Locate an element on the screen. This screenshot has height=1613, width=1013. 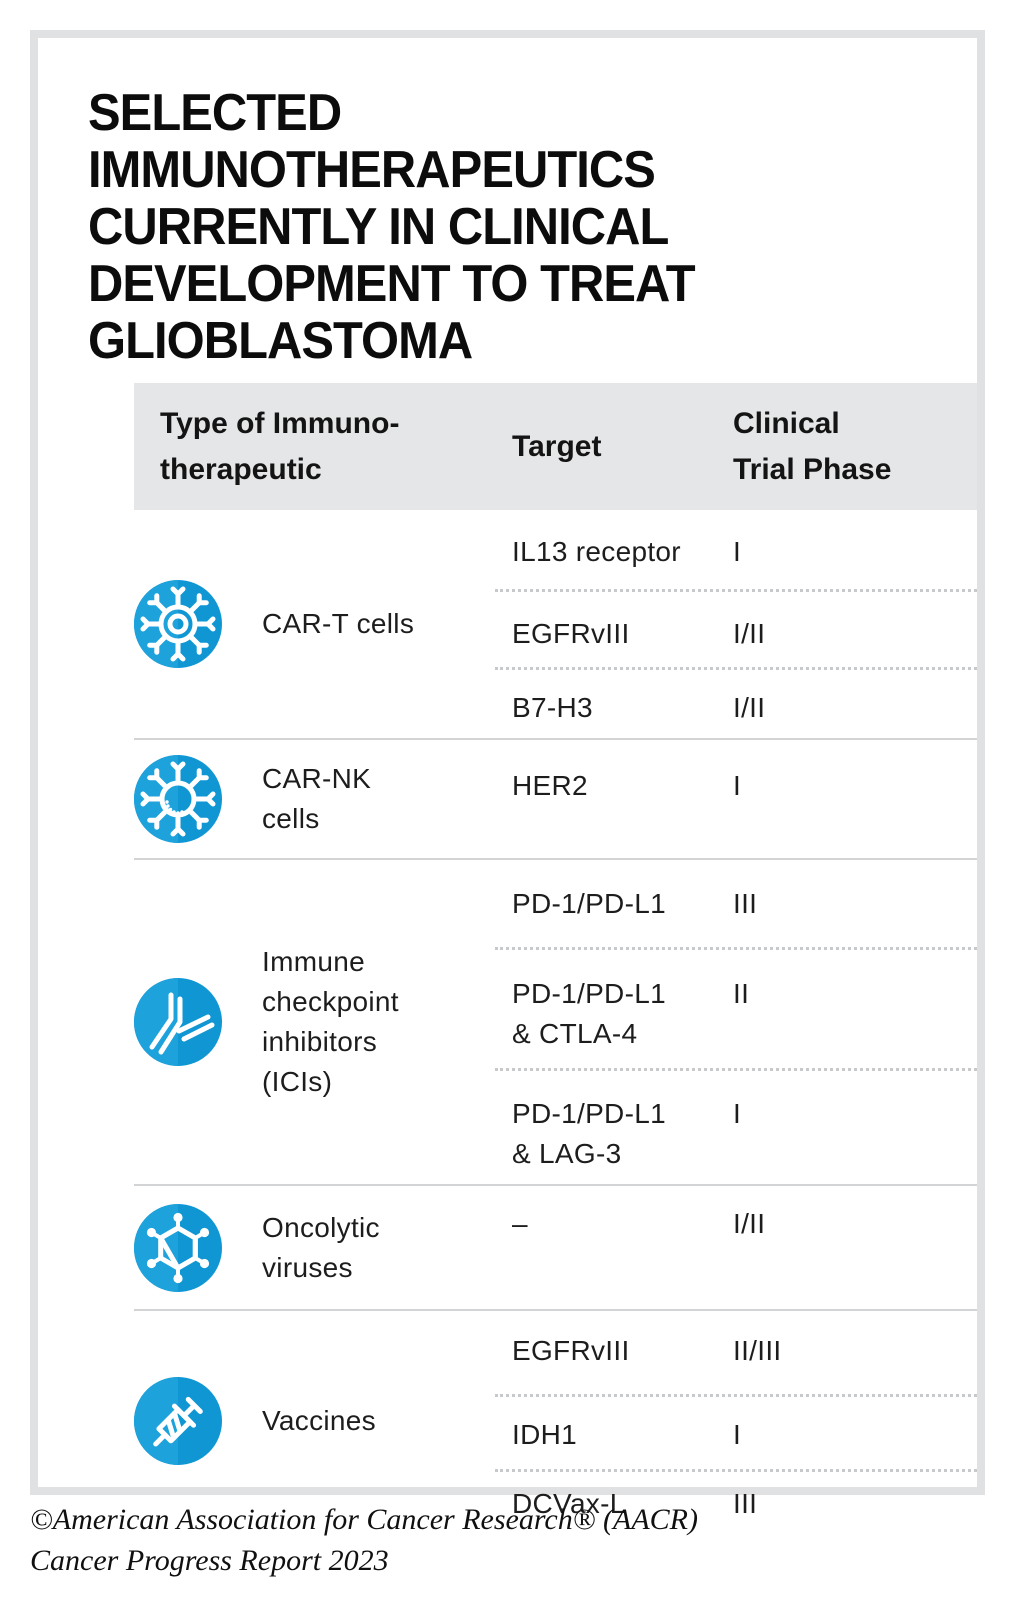
target-value: IL13 receptor is located at coordinates (596, 551).